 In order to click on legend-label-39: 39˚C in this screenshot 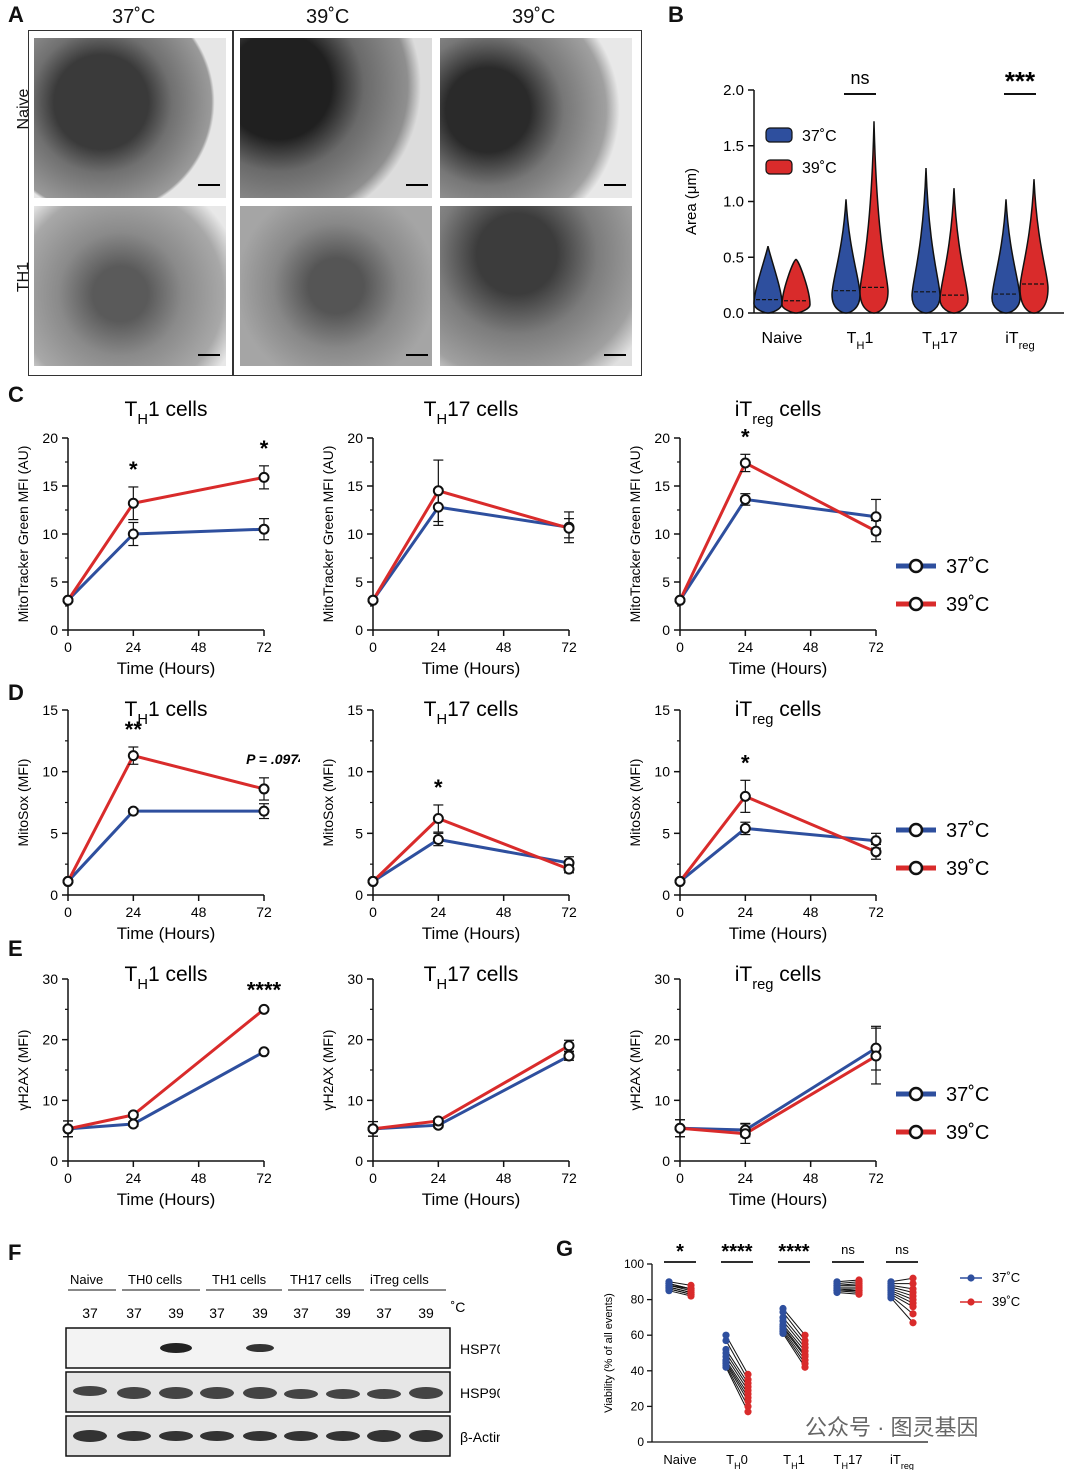, I will do `click(967, 1133)`.